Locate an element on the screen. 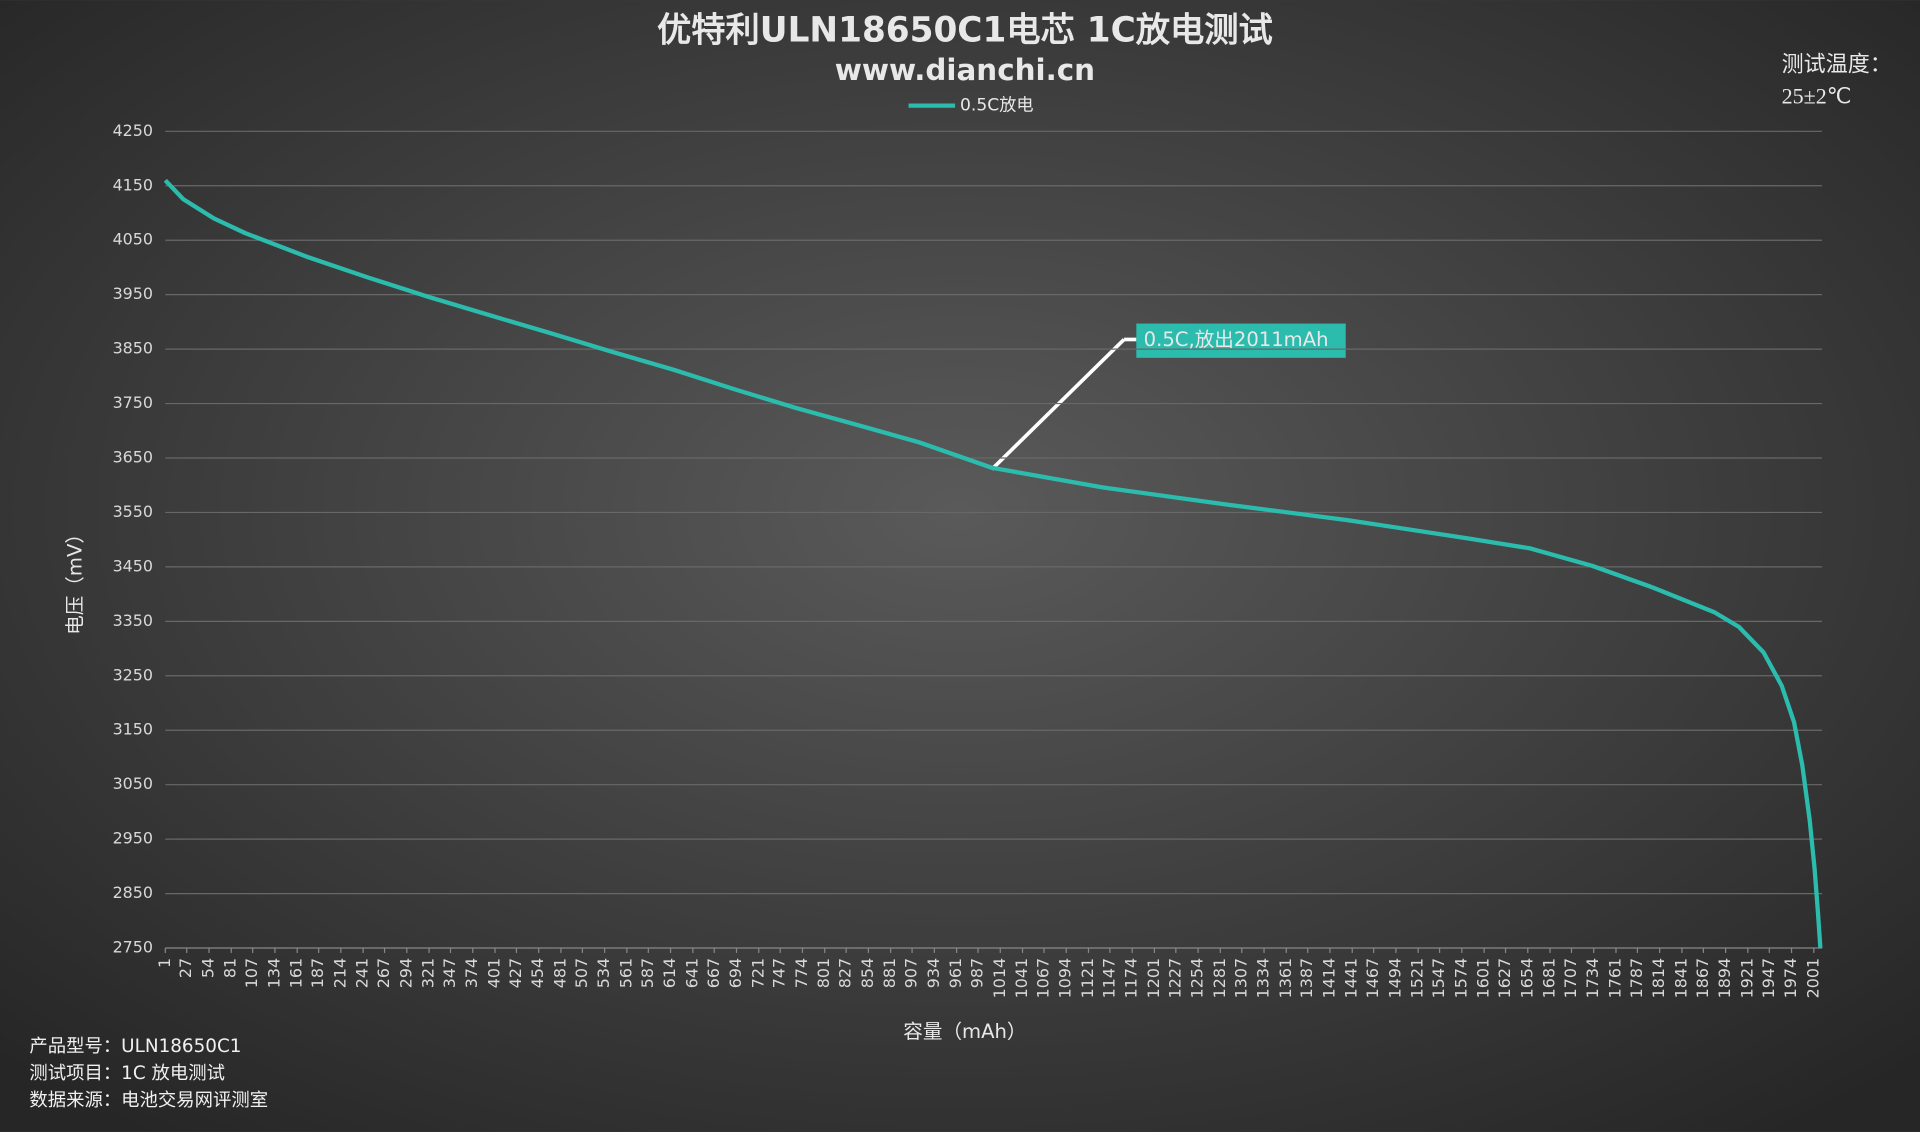 The height and width of the screenshot is (1132, 1920). x-tick-label: 1254 is located at coordinates (1197, 978).